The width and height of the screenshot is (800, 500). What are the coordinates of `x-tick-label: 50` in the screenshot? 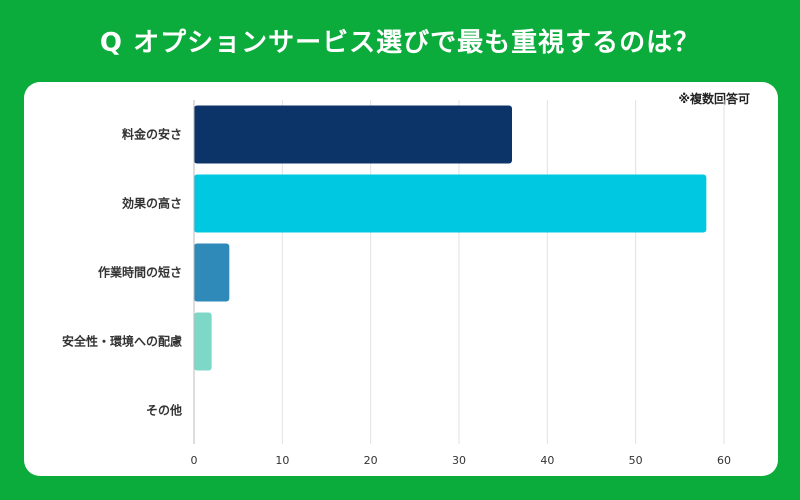 It's located at (636, 460).